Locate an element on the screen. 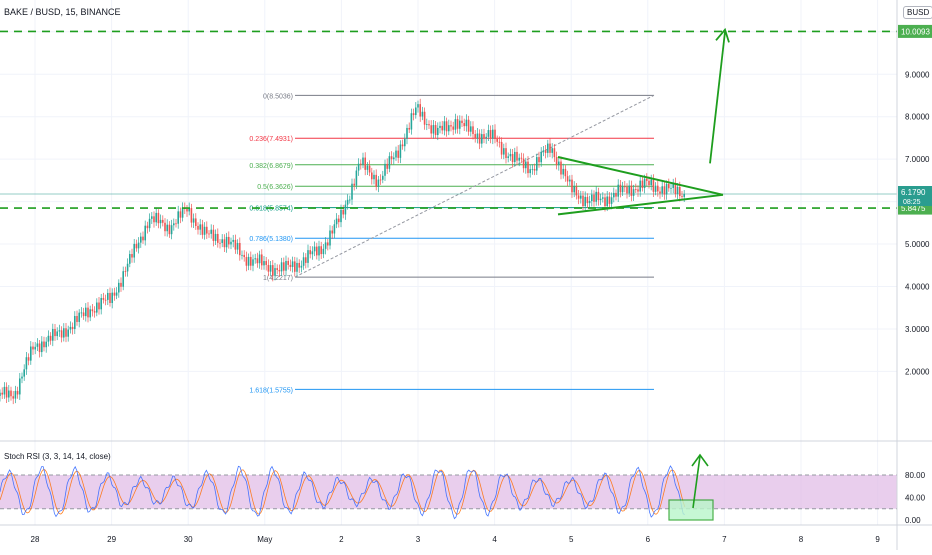  time-tick-label: 28 is located at coordinates (35, 539).